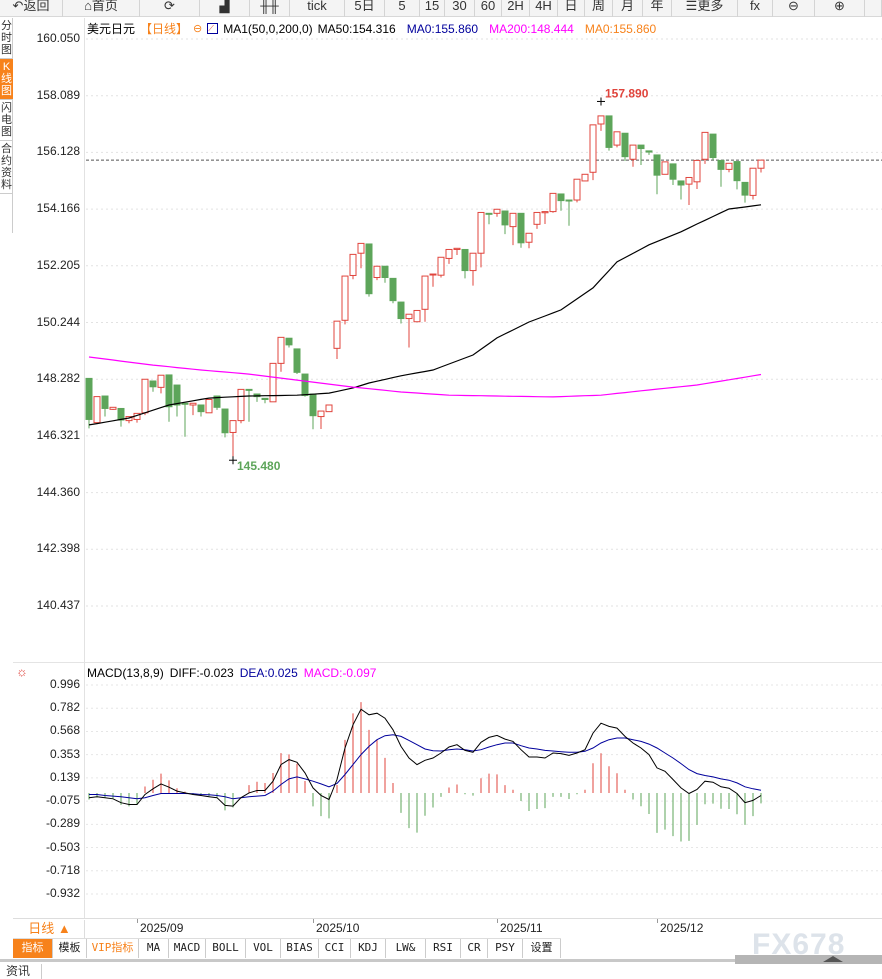 The width and height of the screenshot is (882, 979). I want to click on period-5-button: 5, so click(402, 8).